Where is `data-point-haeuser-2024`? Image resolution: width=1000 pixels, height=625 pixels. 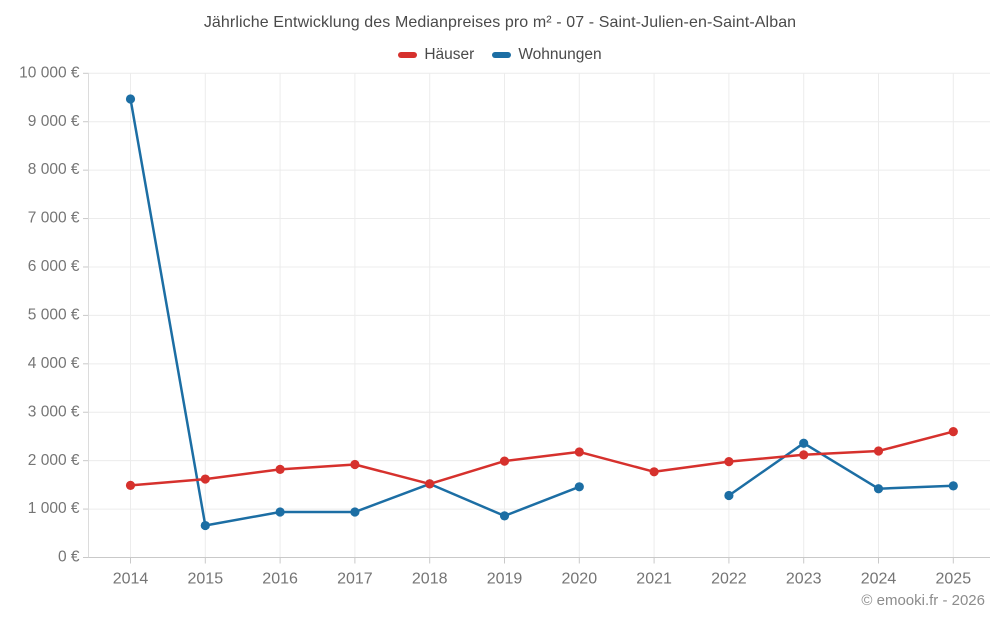 data-point-haeuser-2024 is located at coordinates (878, 451).